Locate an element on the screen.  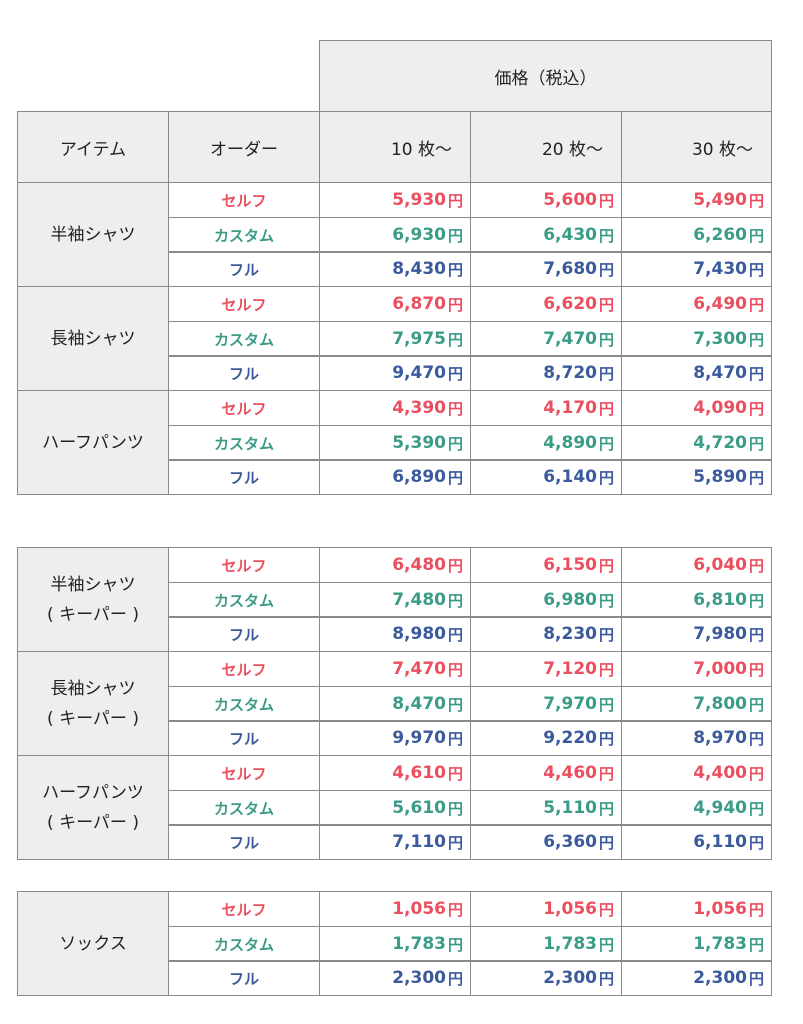
item-name-cell: 半袖シャツ is located at coordinates (93, 234).